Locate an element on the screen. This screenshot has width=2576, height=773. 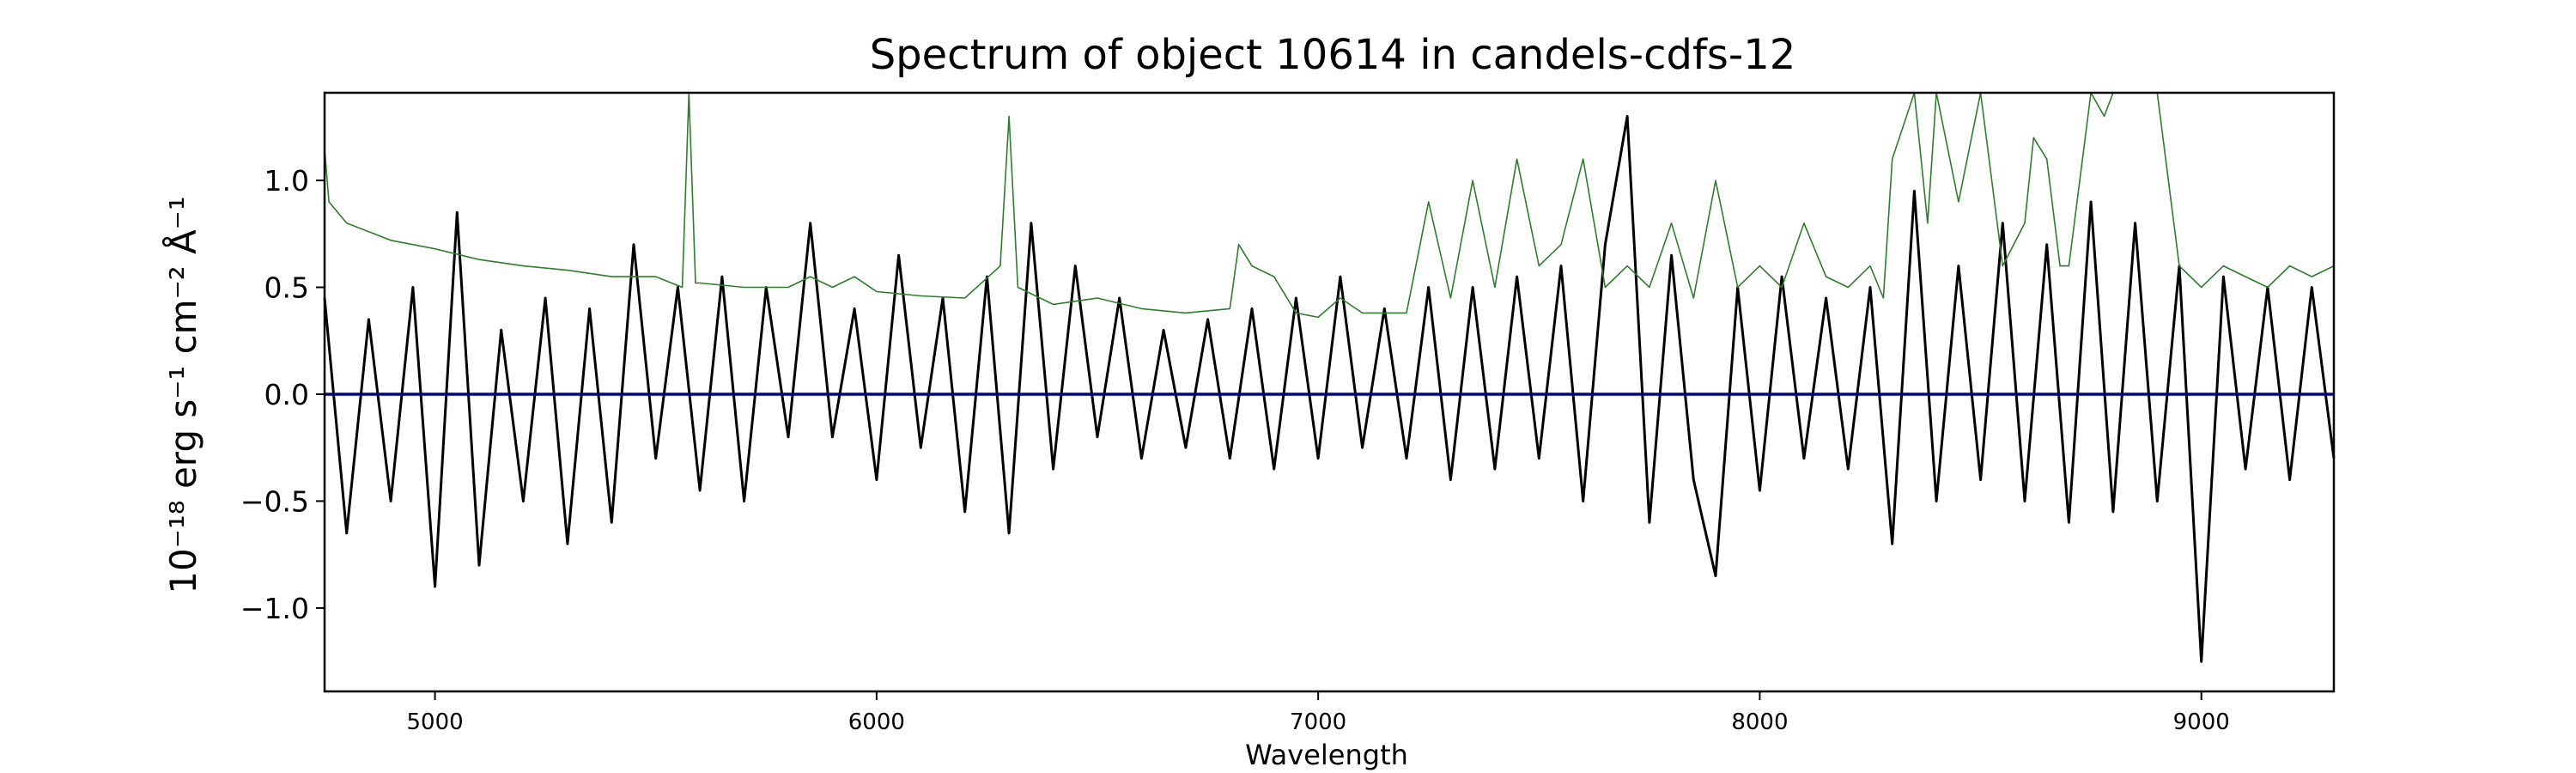
x-tick-label: 8000 is located at coordinates (1760, 722).